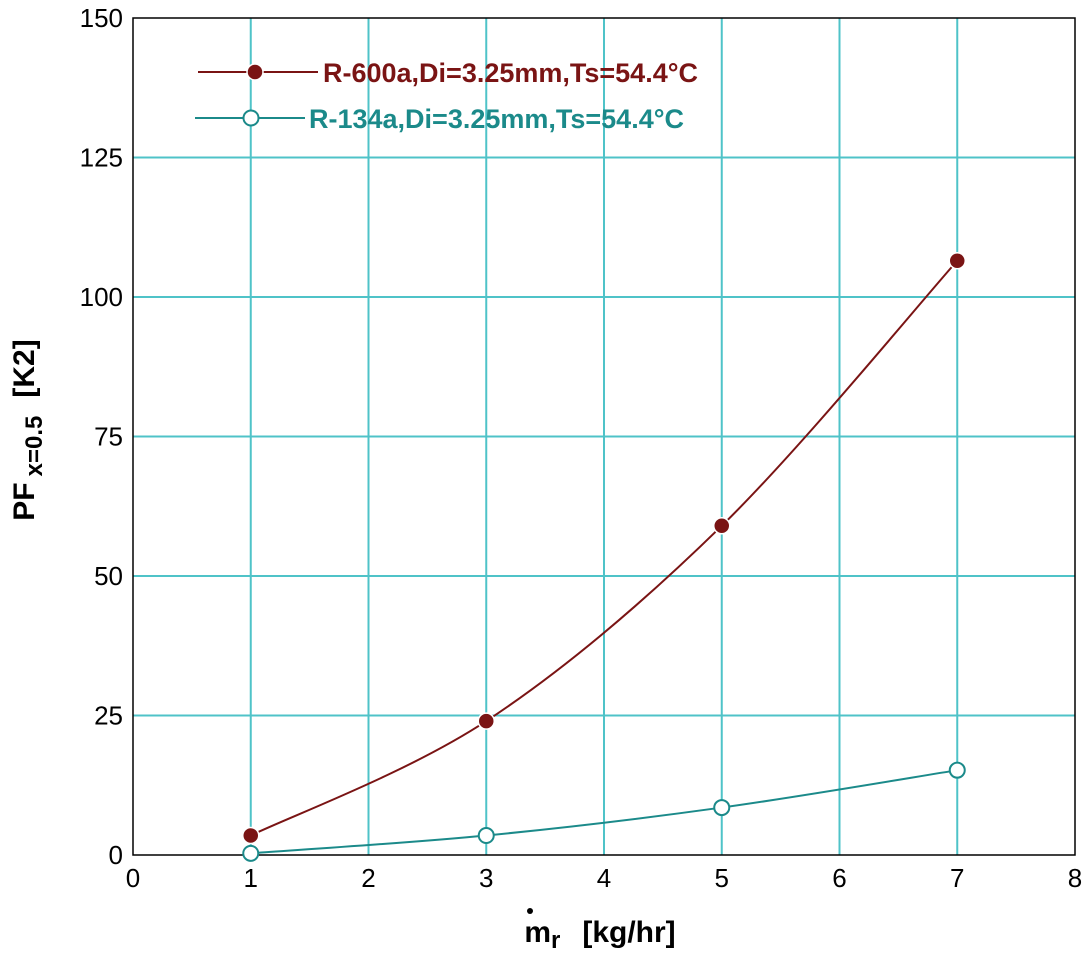 This screenshot has height=958, width=1085. What do you see at coordinates (1075, 878) in the screenshot?
I see `x-tick-label: 8` at bounding box center [1075, 878].